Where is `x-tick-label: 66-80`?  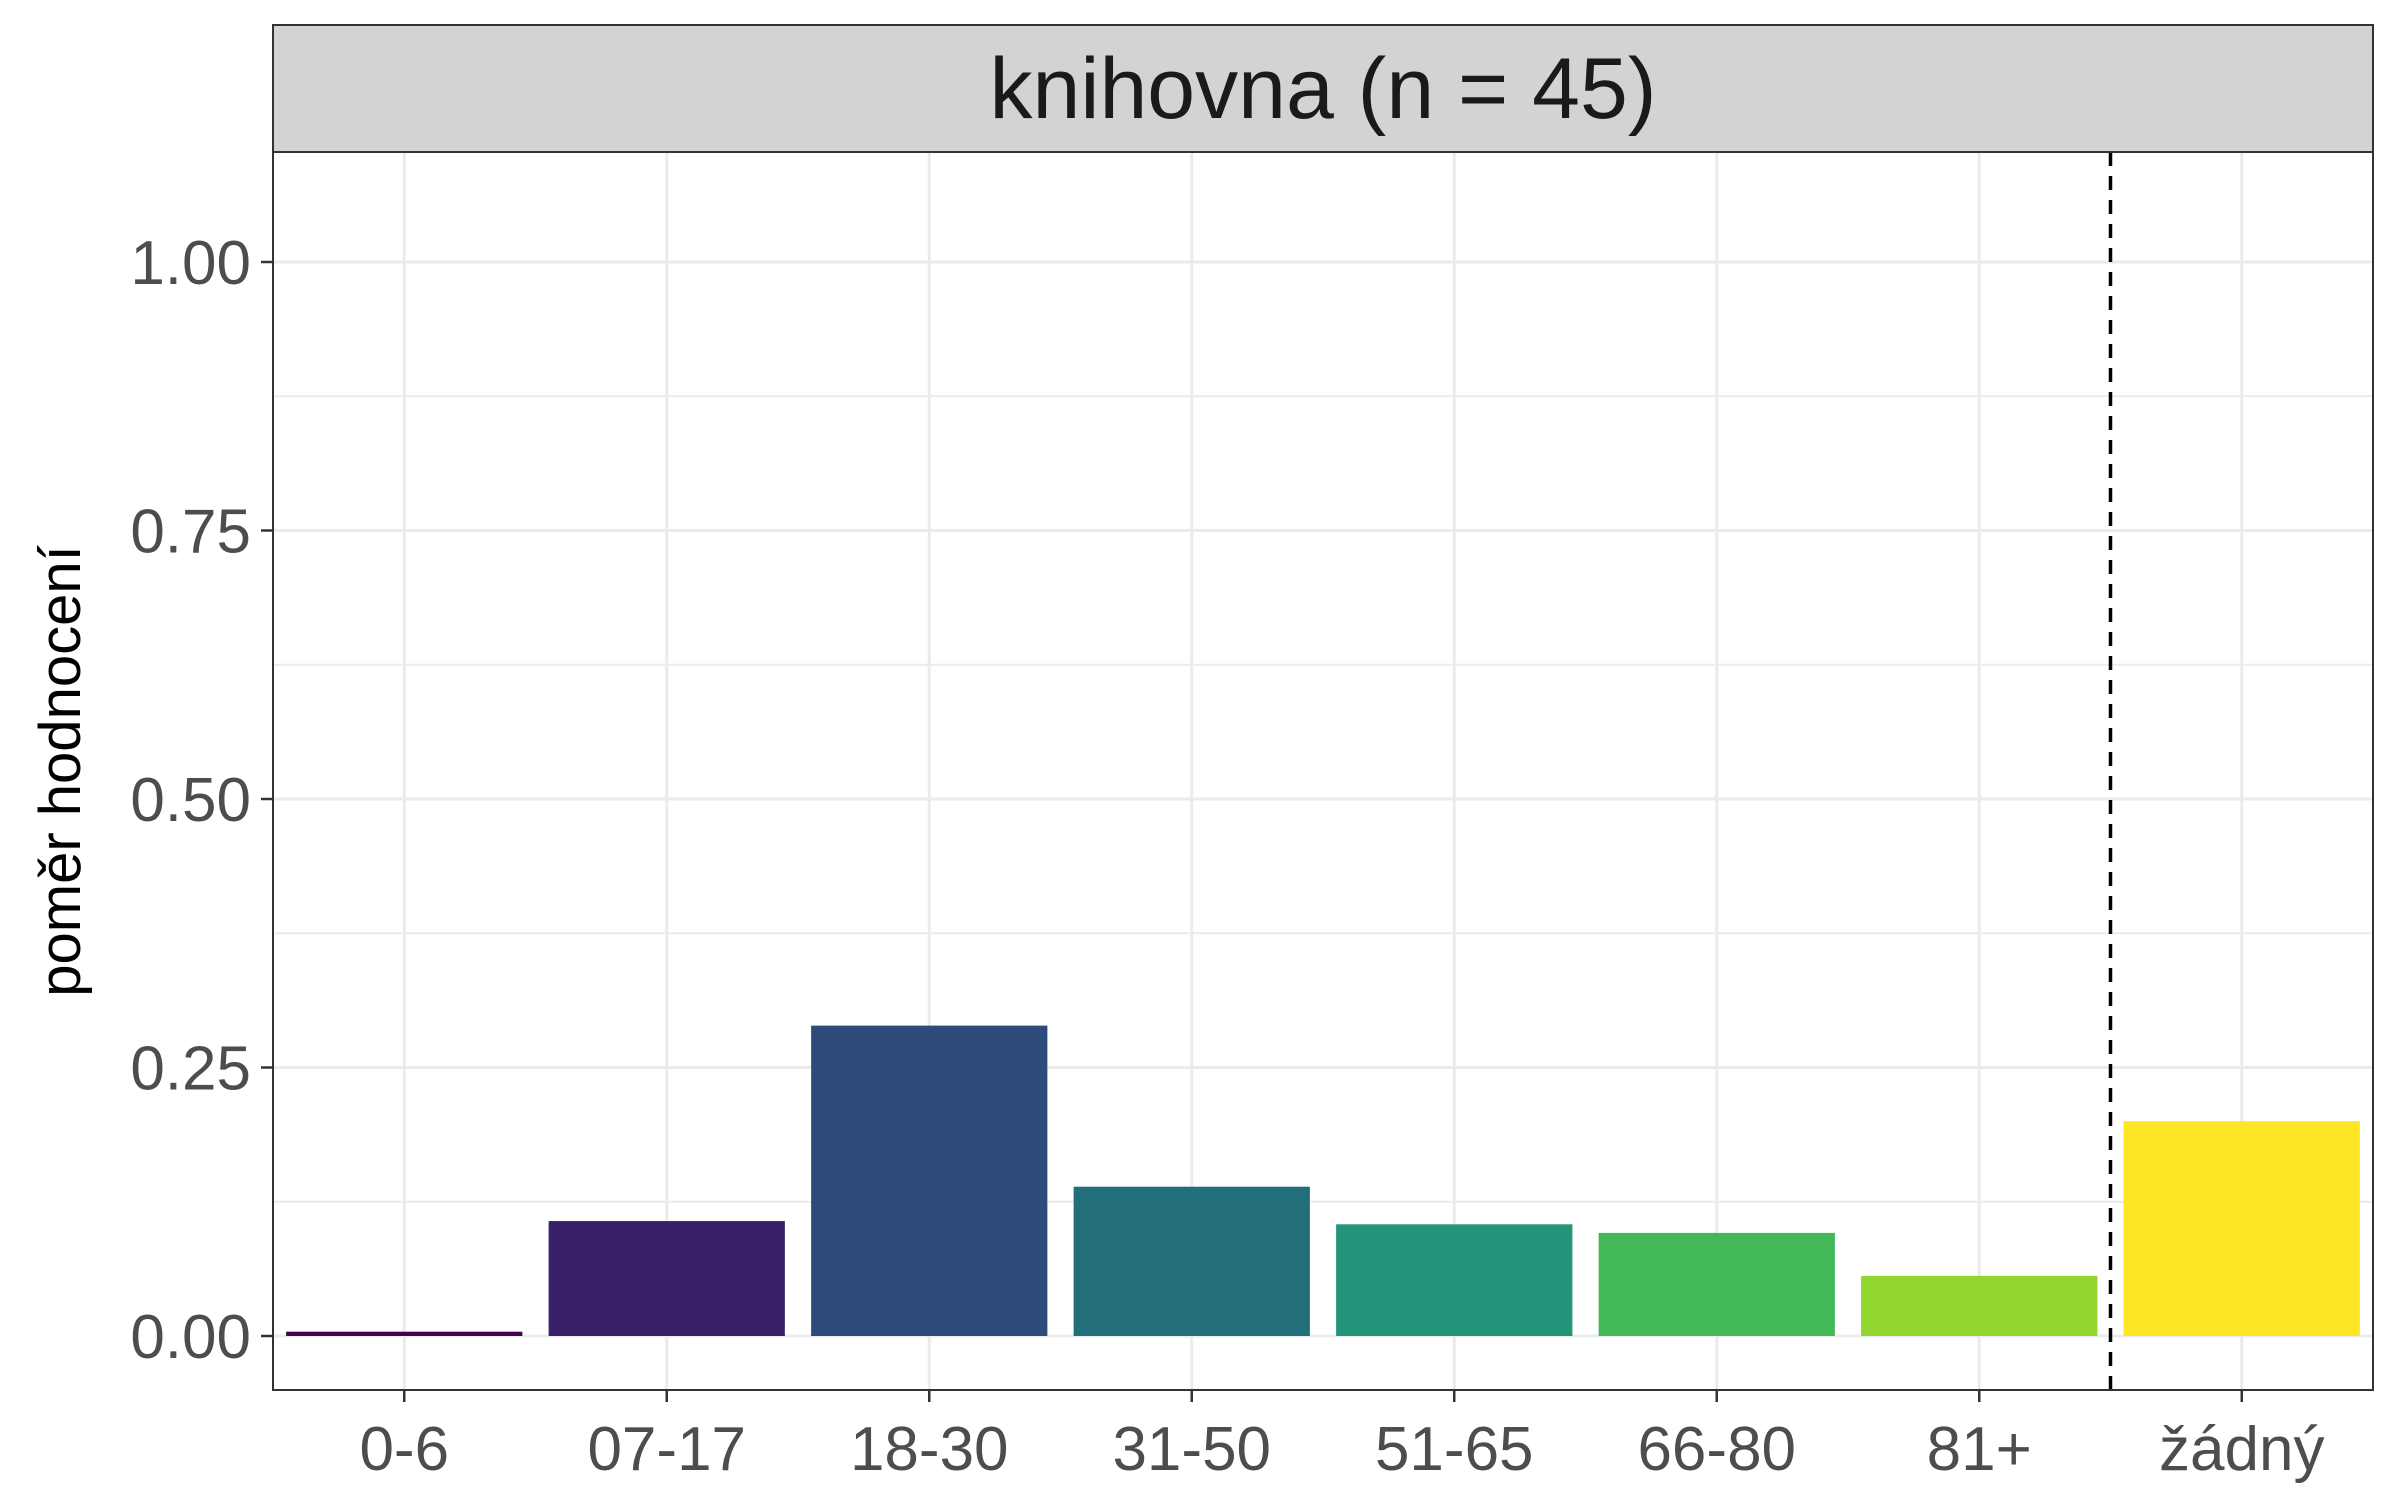
x-tick-label: 66-80 is located at coordinates (1716, 1449).